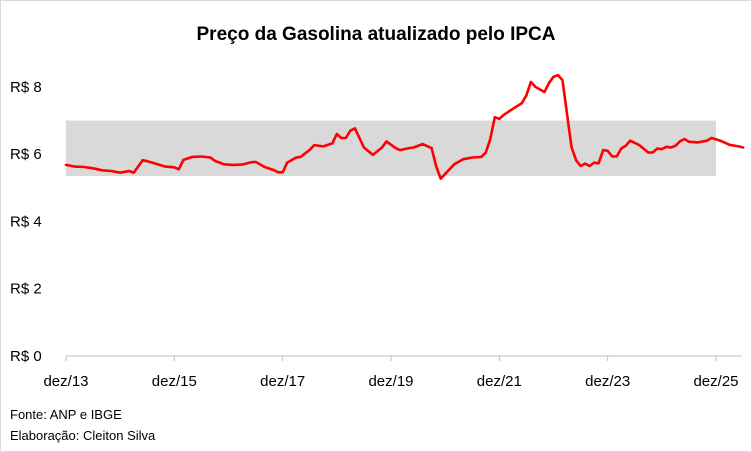 The width and height of the screenshot is (752, 452). I want to click on band-layer, so click(391, 148).